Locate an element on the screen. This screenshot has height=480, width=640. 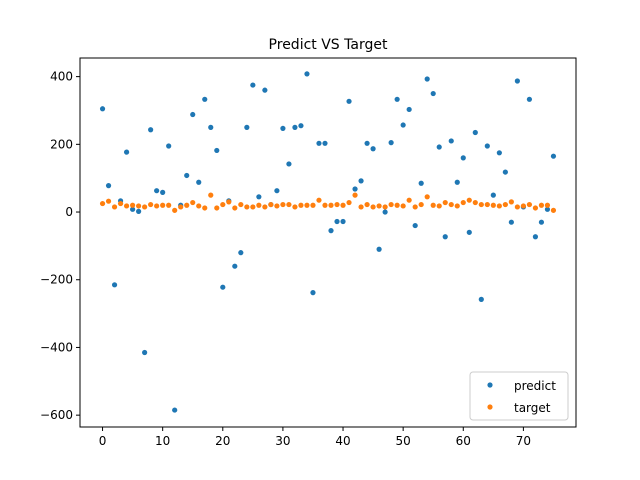
y-tick-label: 400 is located at coordinates (61, 77).